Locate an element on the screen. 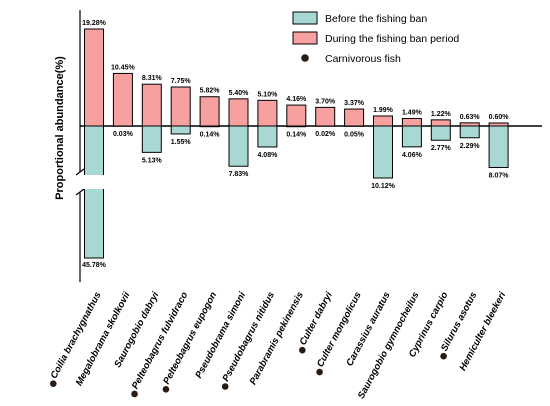 The image size is (550, 406). value-label-during: 1.99% is located at coordinates (383, 110).